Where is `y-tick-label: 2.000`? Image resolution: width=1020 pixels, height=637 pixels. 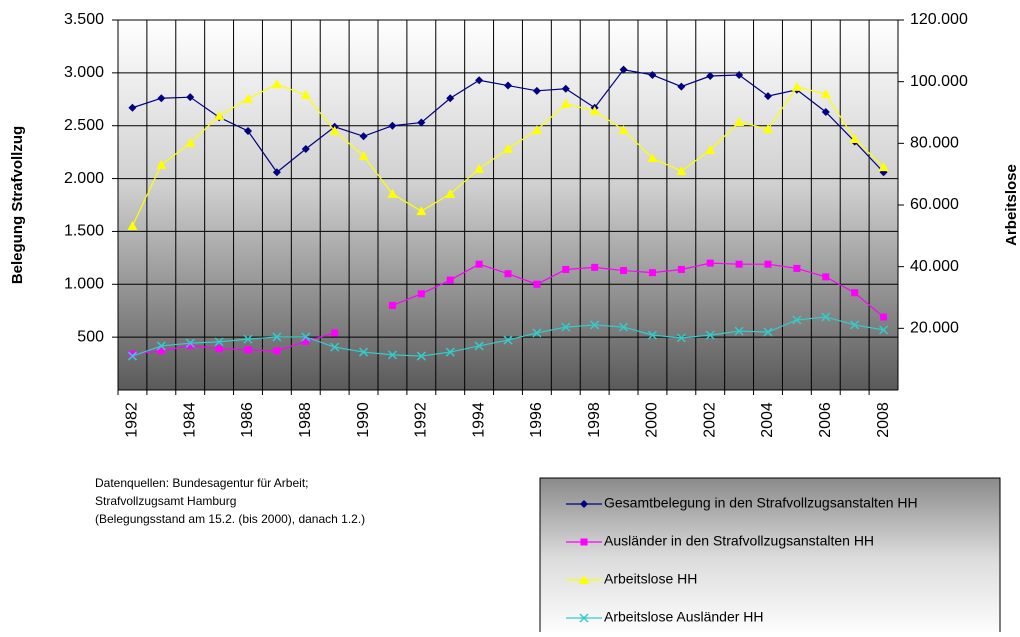
y-tick-label: 2.000 is located at coordinates (84, 178).